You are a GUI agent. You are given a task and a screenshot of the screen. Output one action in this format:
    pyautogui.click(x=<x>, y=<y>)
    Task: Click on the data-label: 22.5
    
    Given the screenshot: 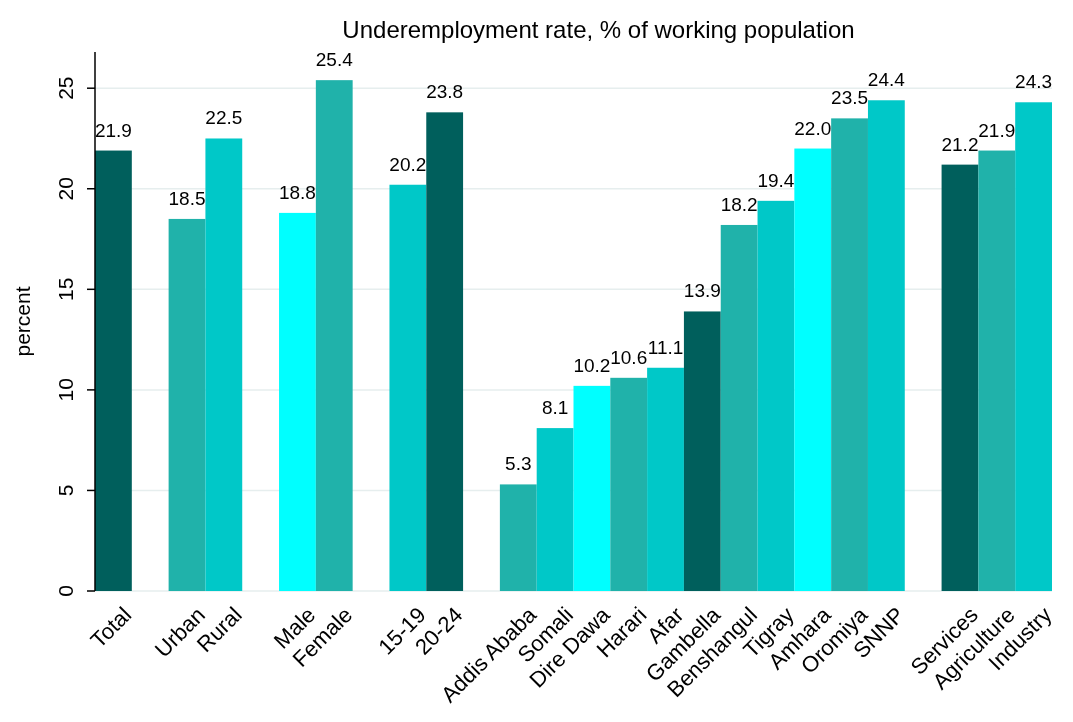 What is the action you would take?
    pyautogui.click(x=224, y=118)
    